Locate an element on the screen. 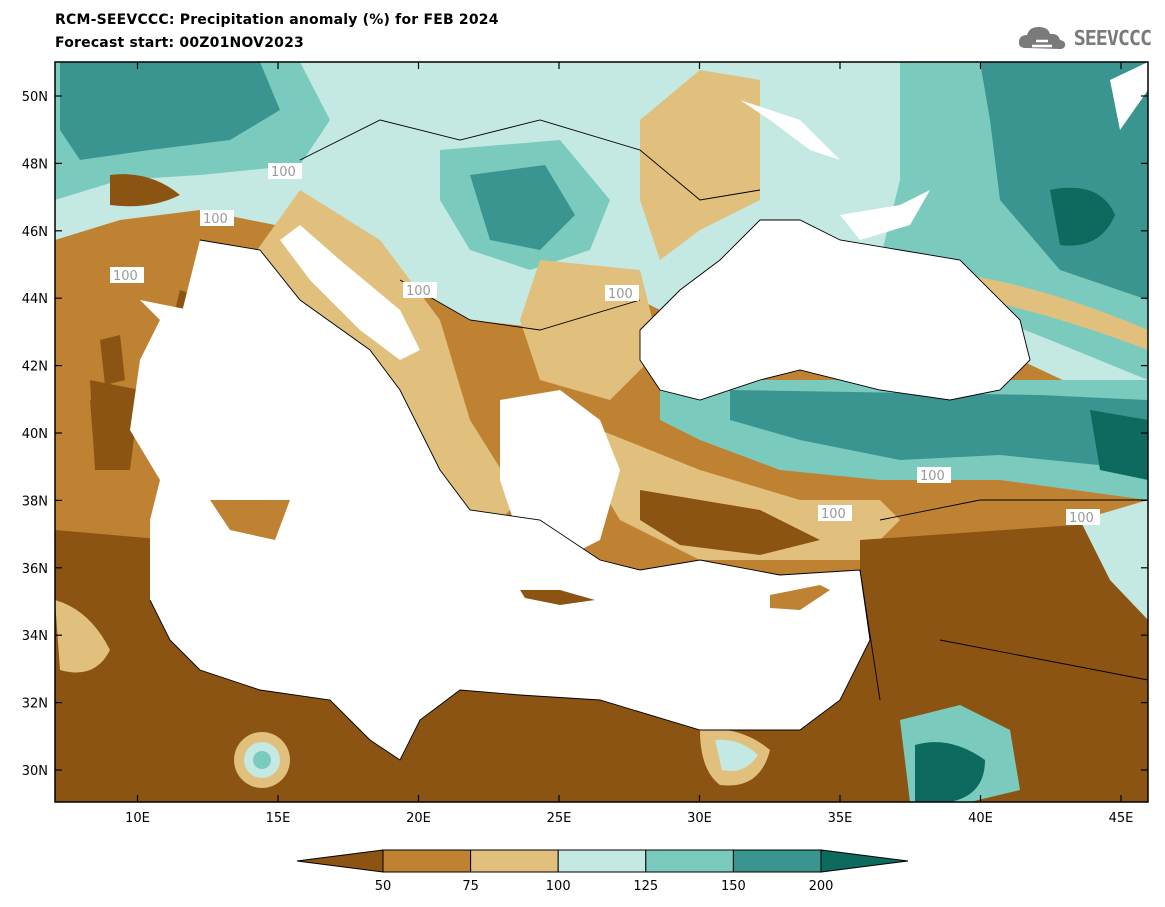 The height and width of the screenshot is (907, 1165). lon-tick-label: 10E is located at coordinates (137, 818).